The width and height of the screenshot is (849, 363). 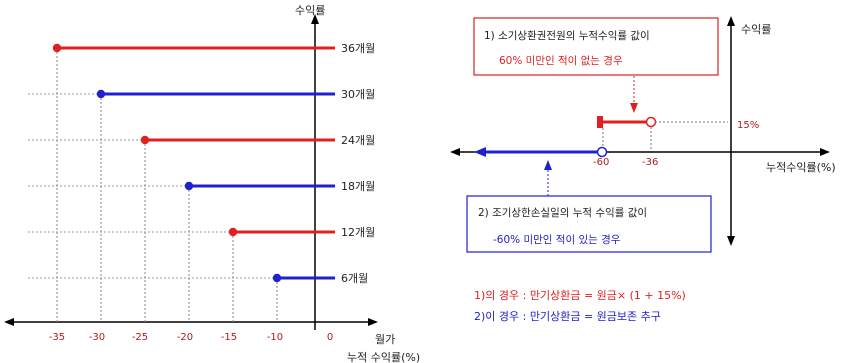 What do you see at coordinates (580, 295) in the screenshot?
I see `legend-line-1: 1)의 경우 : 만기상환금 = 원금× (1 + 15%)` at bounding box center [580, 295].